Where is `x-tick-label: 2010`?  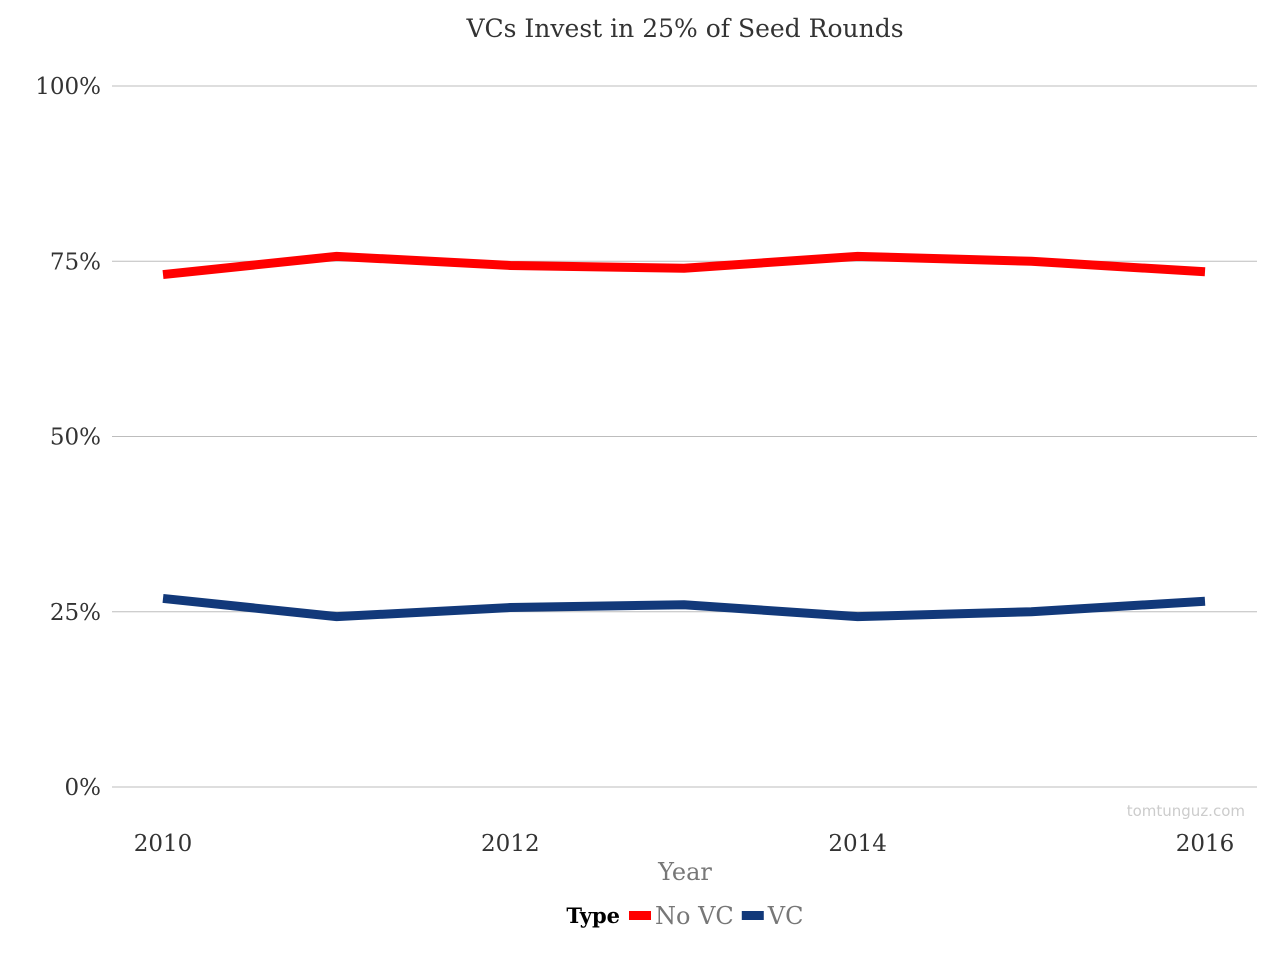 x-tick-label: 2010 is located at coordinates (163, 844).